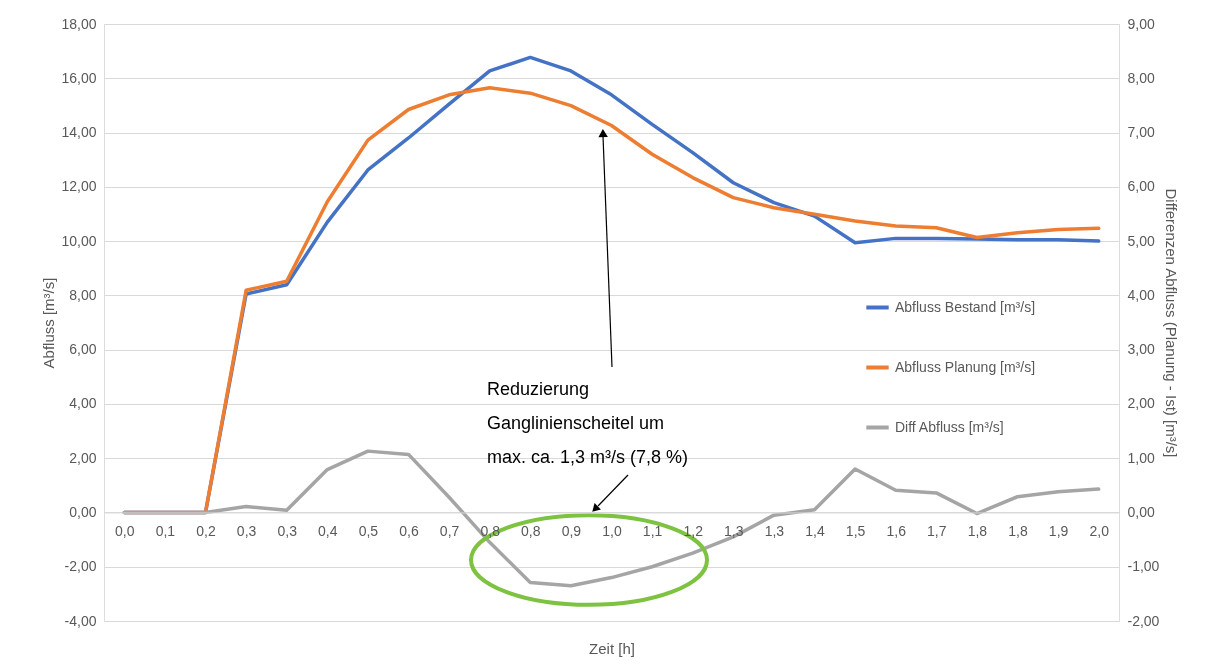  Describe the element at coordinates (652, 530) in the screenshot. I see `x-tick-label: 1,1` at that location.